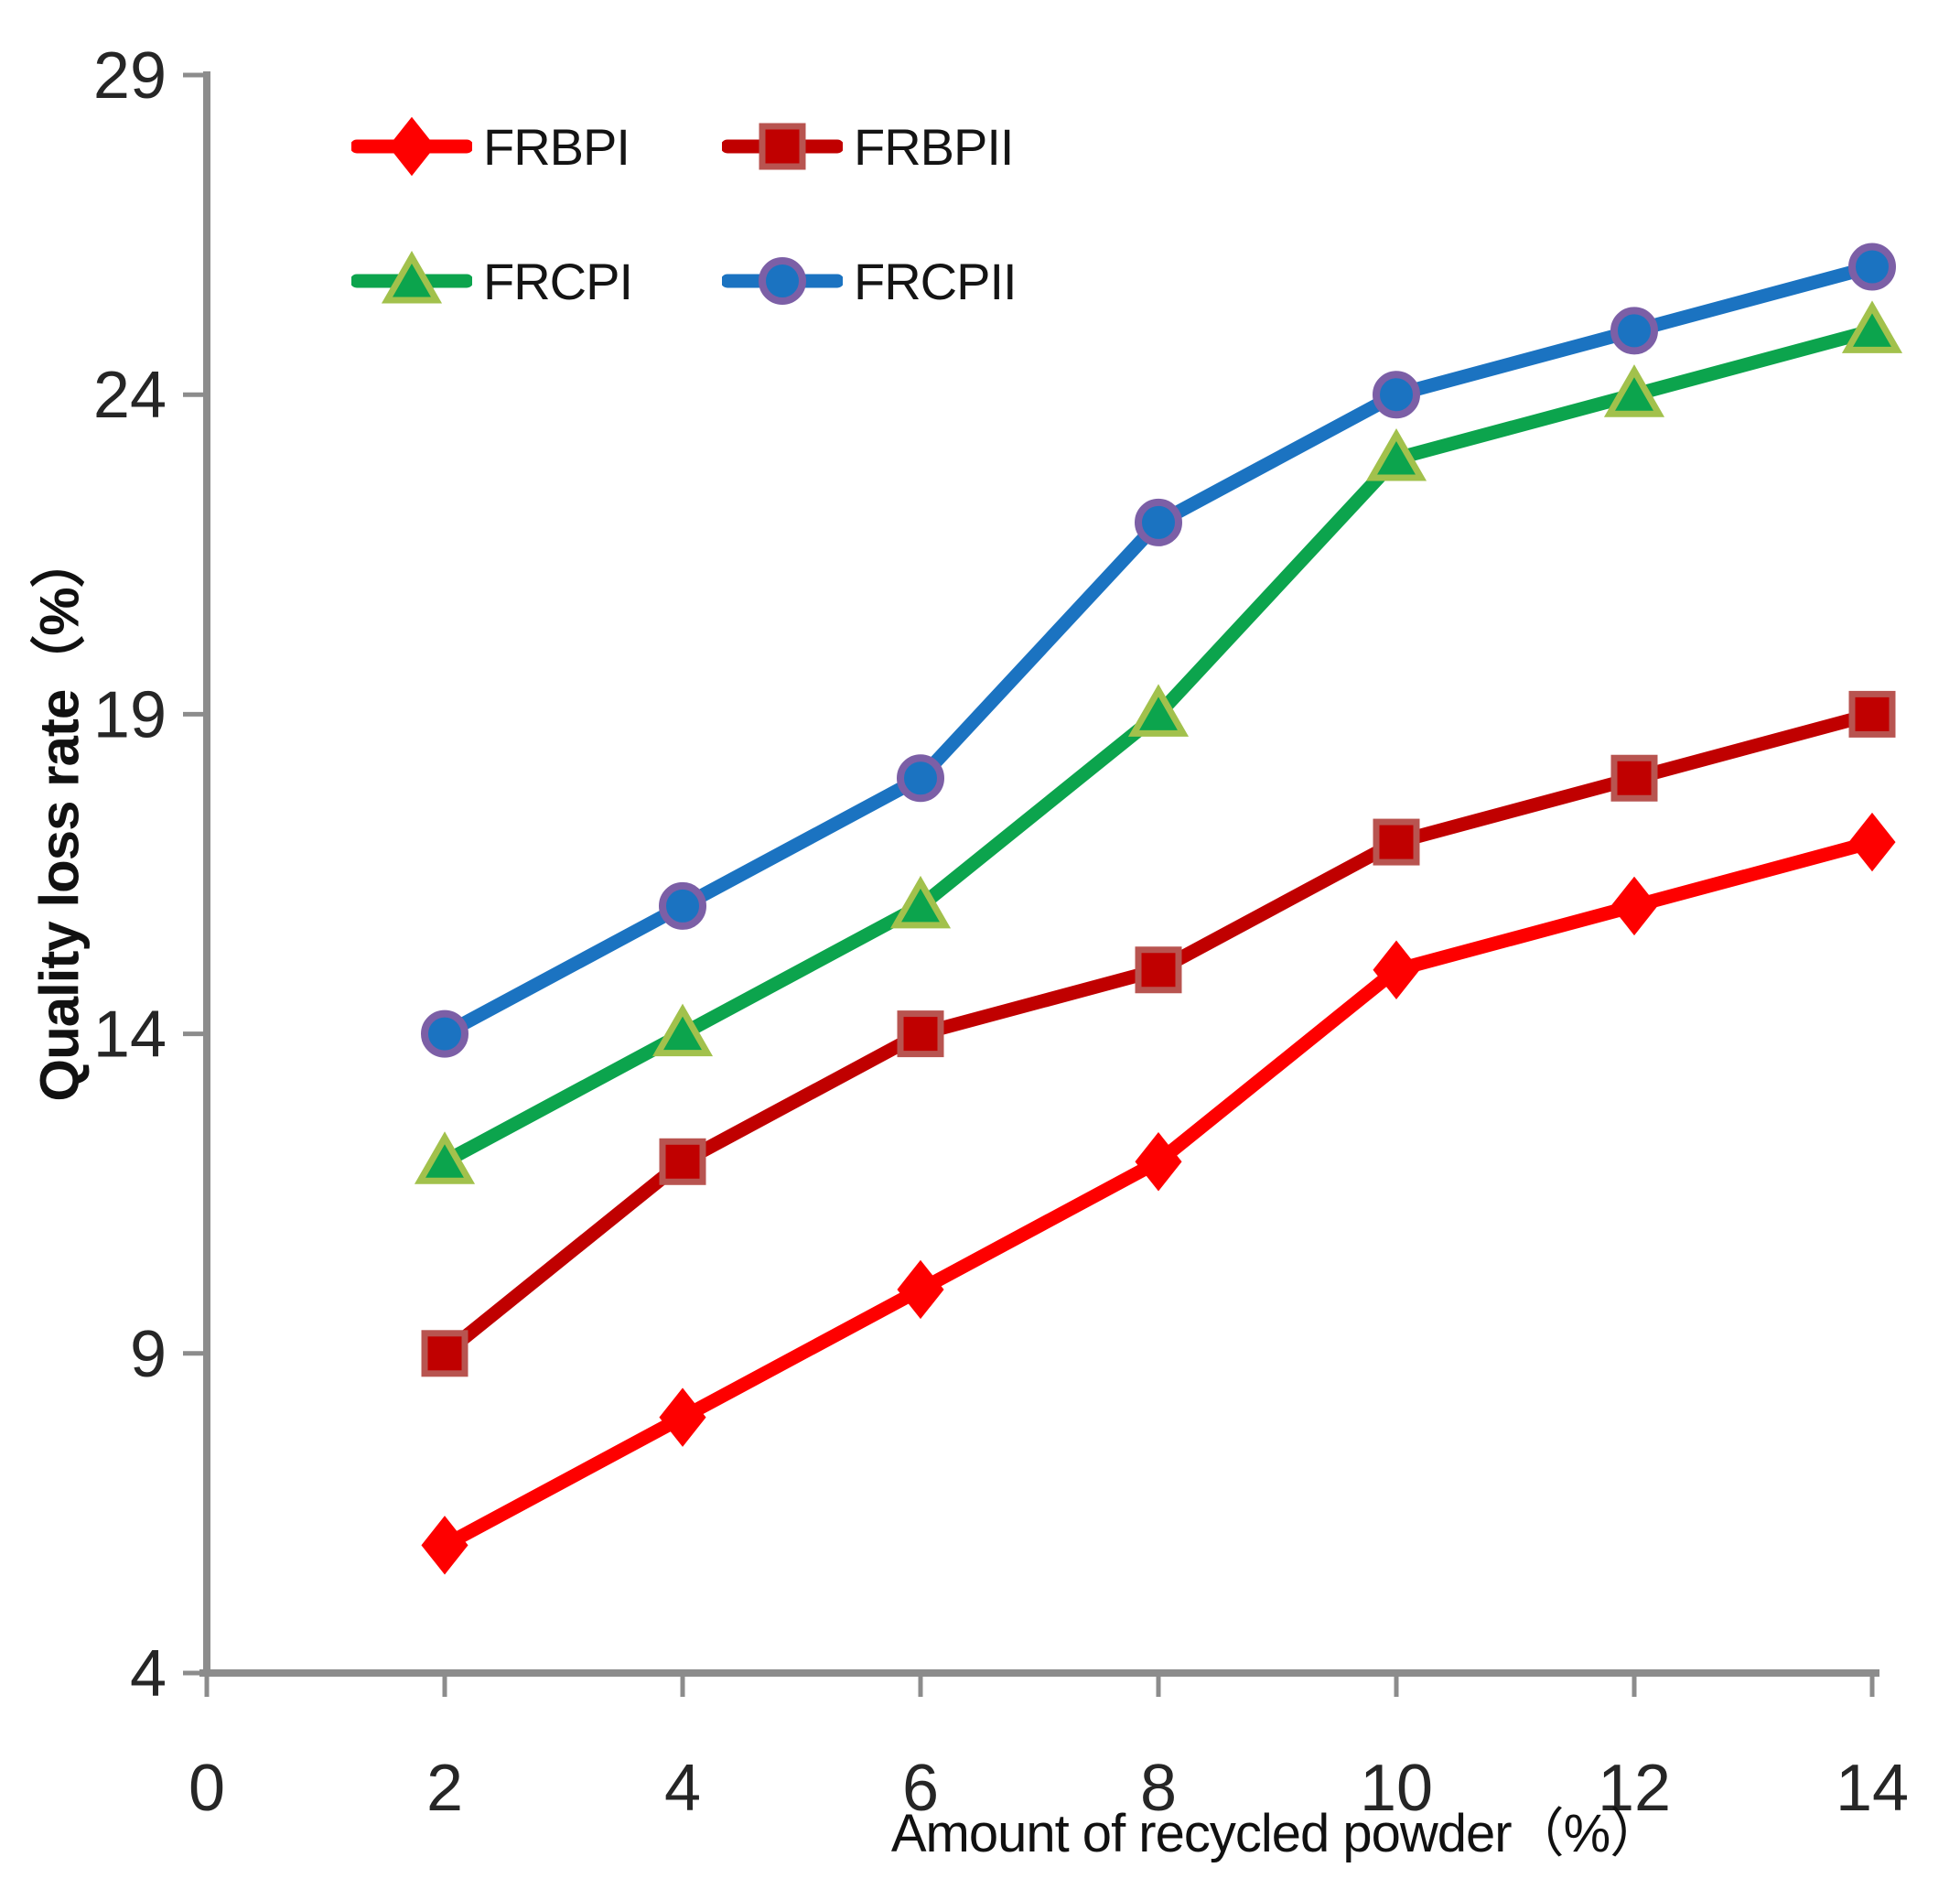 Image resolution: width=1960 pixels, height=1900 pixels. I want to click on x-tick-label: 2, so click(444, 1788).